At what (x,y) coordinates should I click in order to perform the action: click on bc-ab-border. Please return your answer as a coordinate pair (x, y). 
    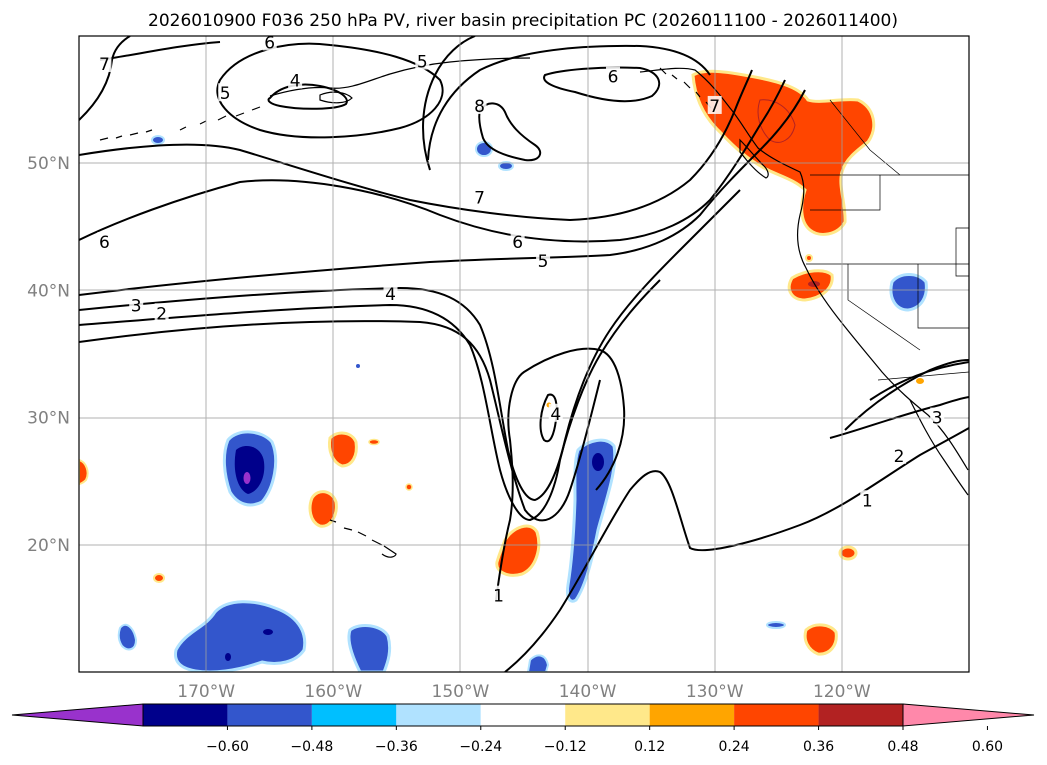
    Looking at the image, I should click on (865, 137).